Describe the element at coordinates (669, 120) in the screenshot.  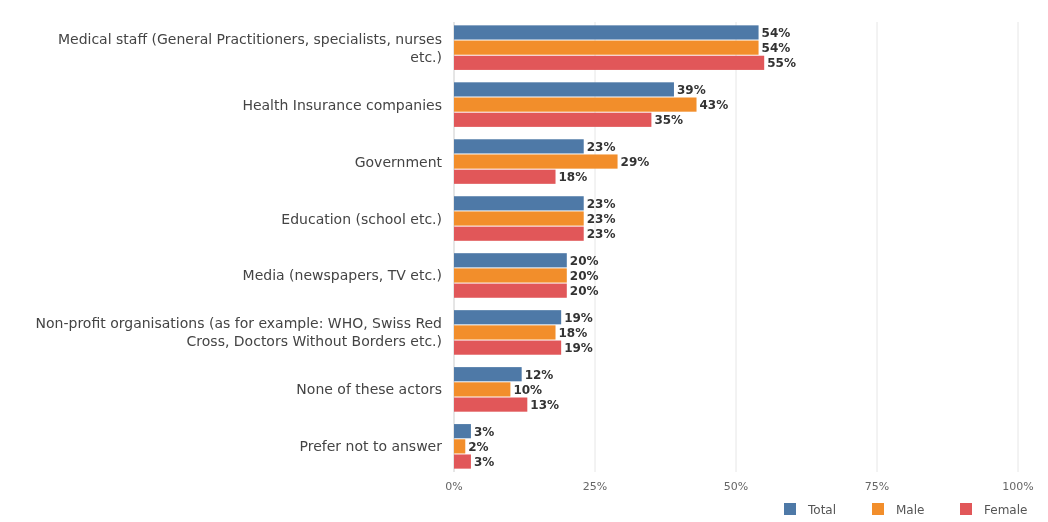
I see `data-label: 35%` at that location.